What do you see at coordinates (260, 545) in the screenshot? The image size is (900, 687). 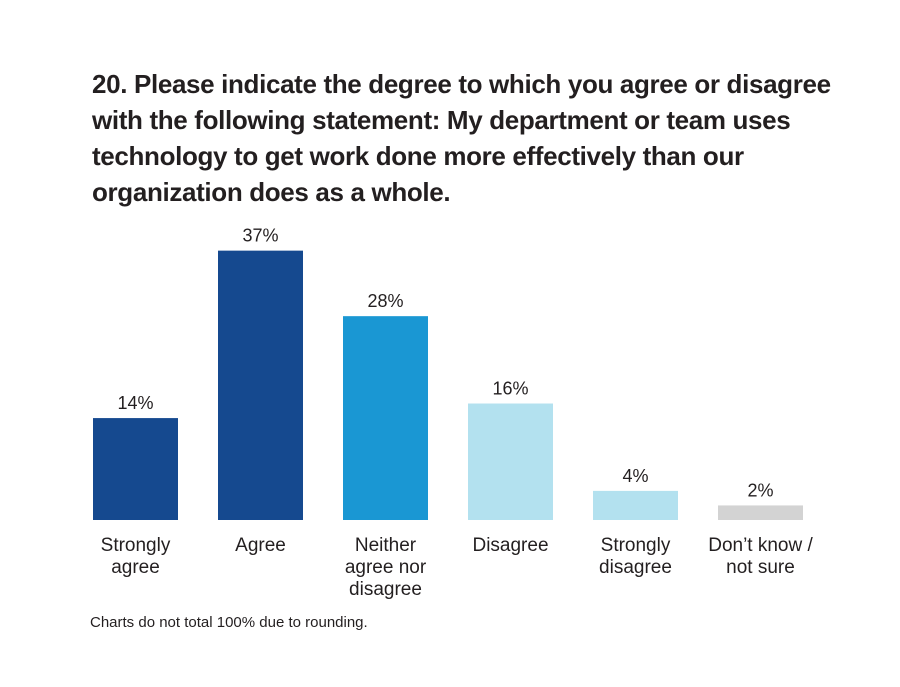 I see `category-label-2: Agree` at bounding box center [260, 545].